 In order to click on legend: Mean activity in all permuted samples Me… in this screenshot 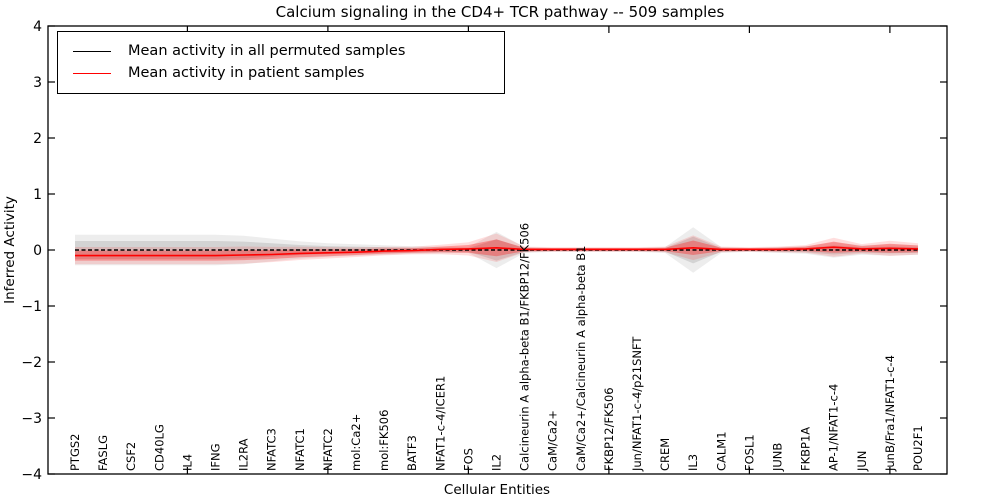, I will do `click(281, 62)`.